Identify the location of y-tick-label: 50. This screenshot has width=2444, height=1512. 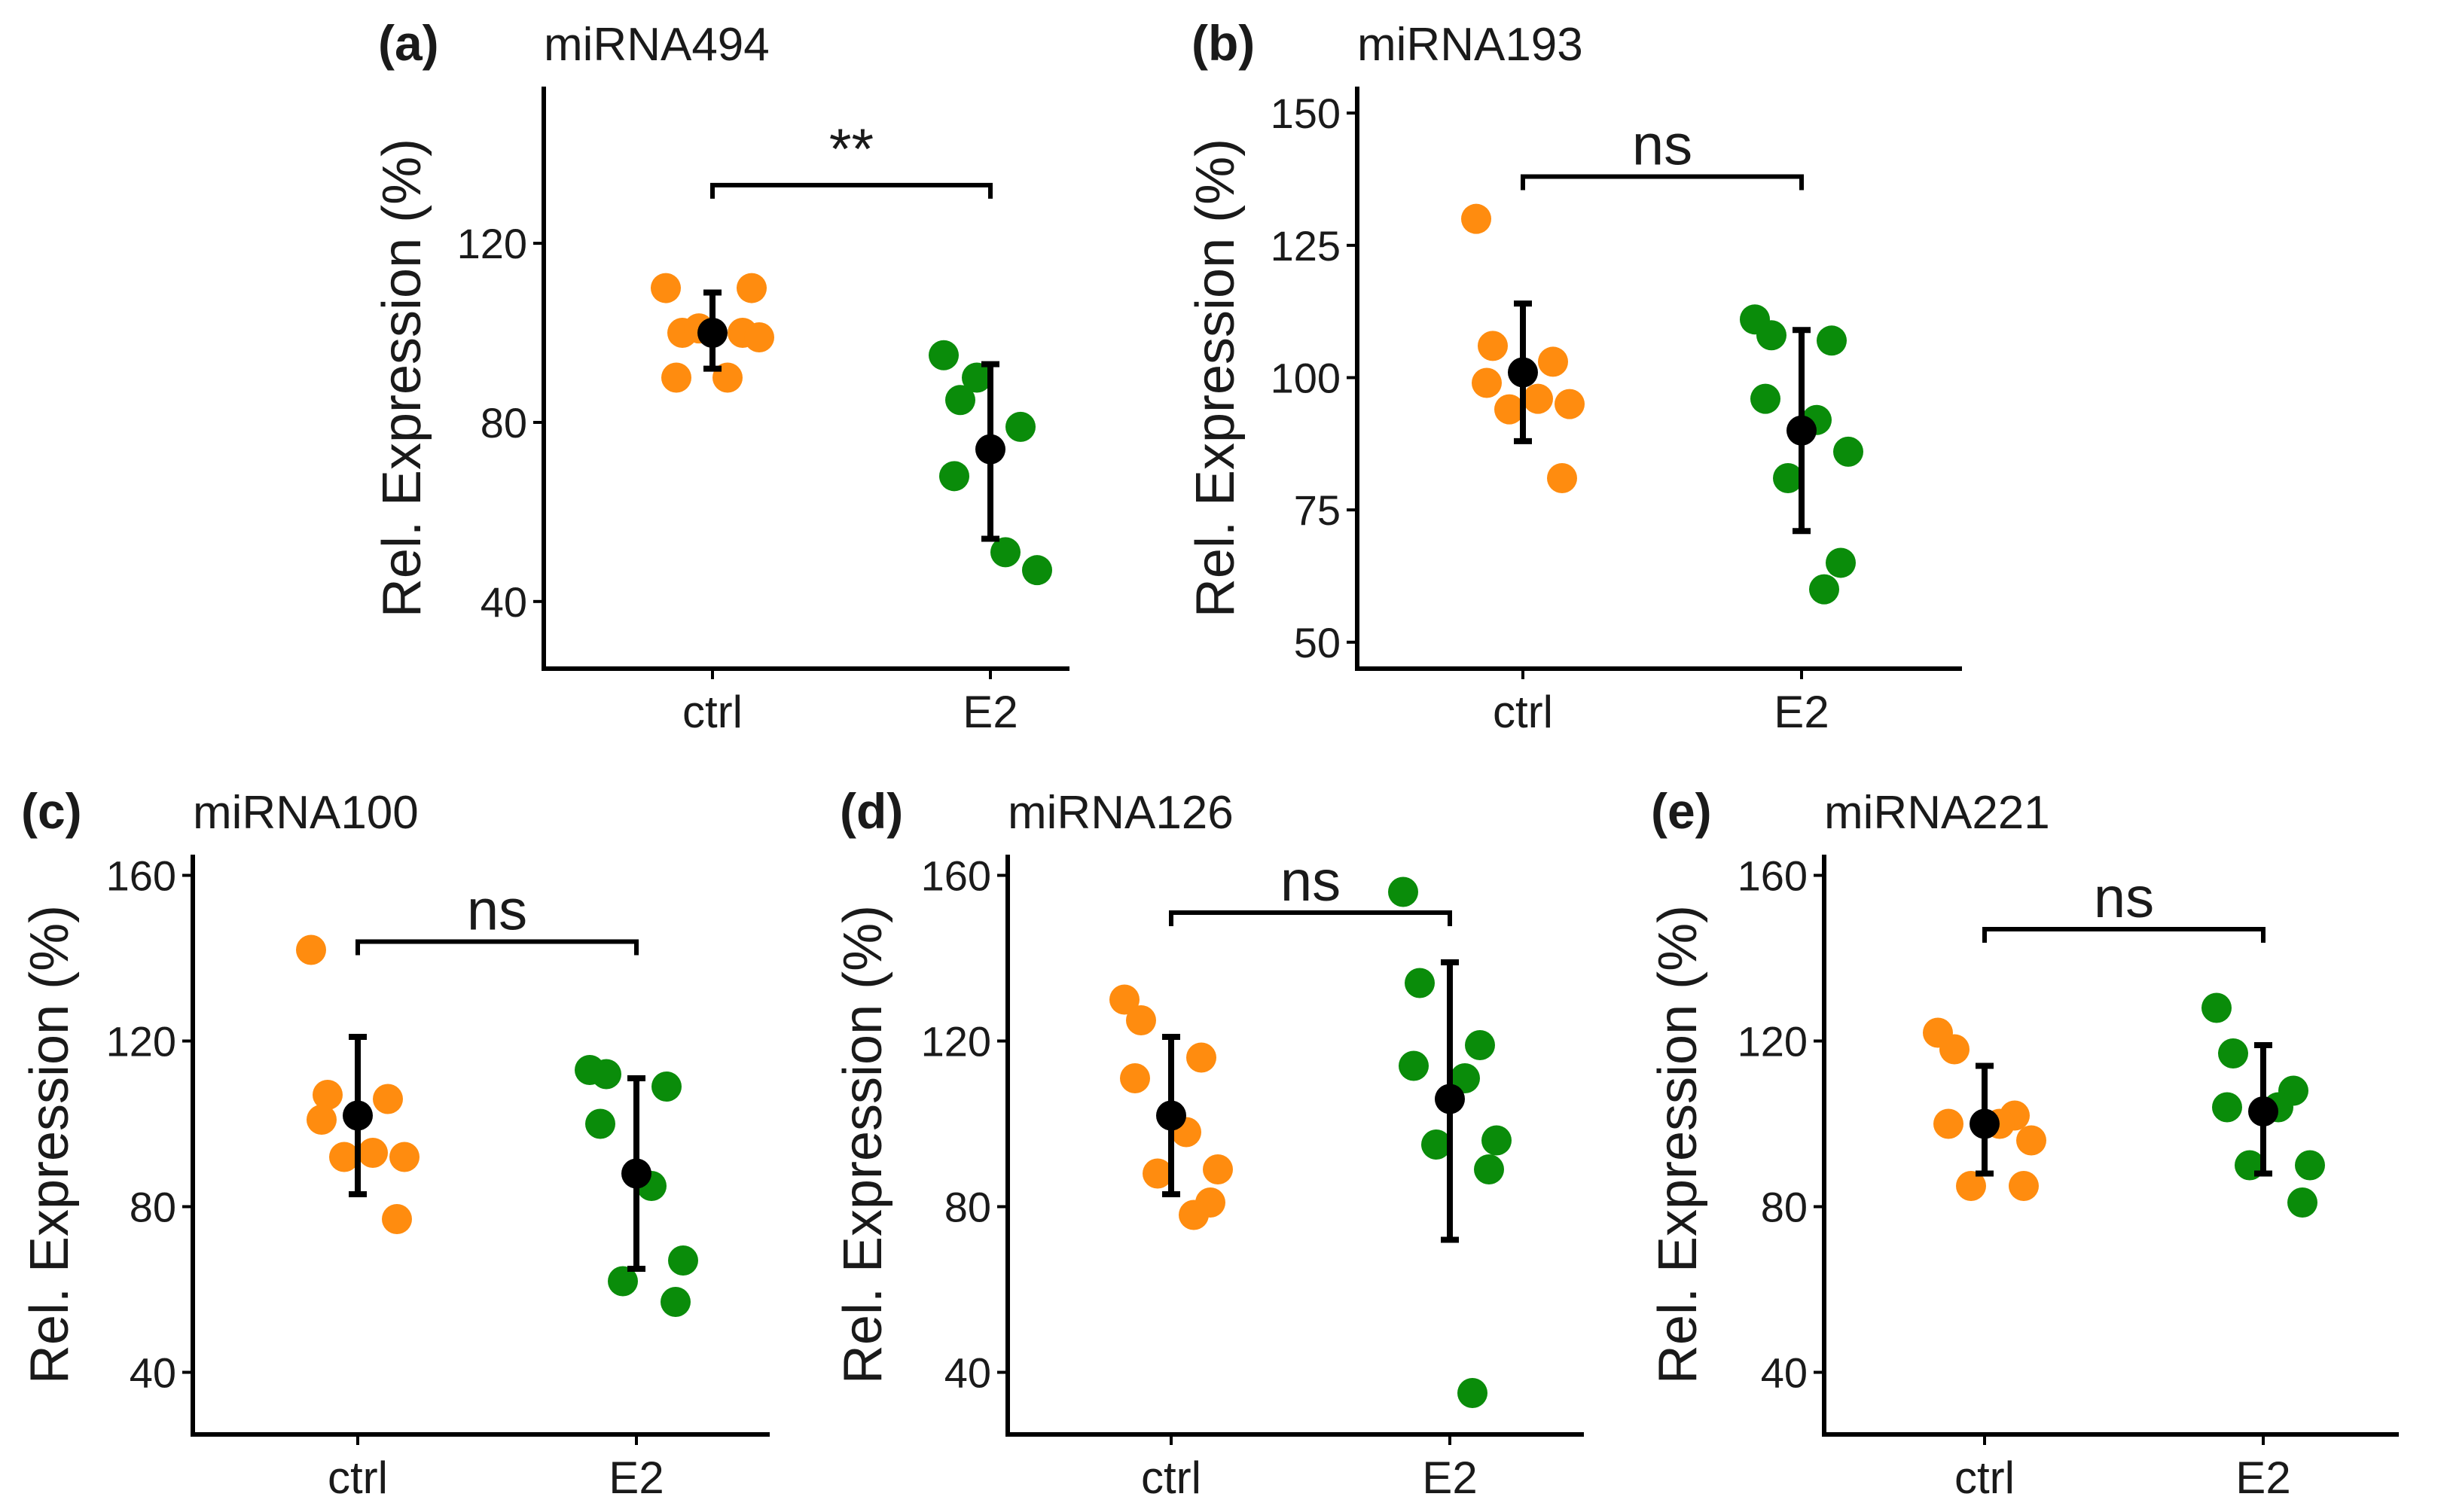
(1317, 643).